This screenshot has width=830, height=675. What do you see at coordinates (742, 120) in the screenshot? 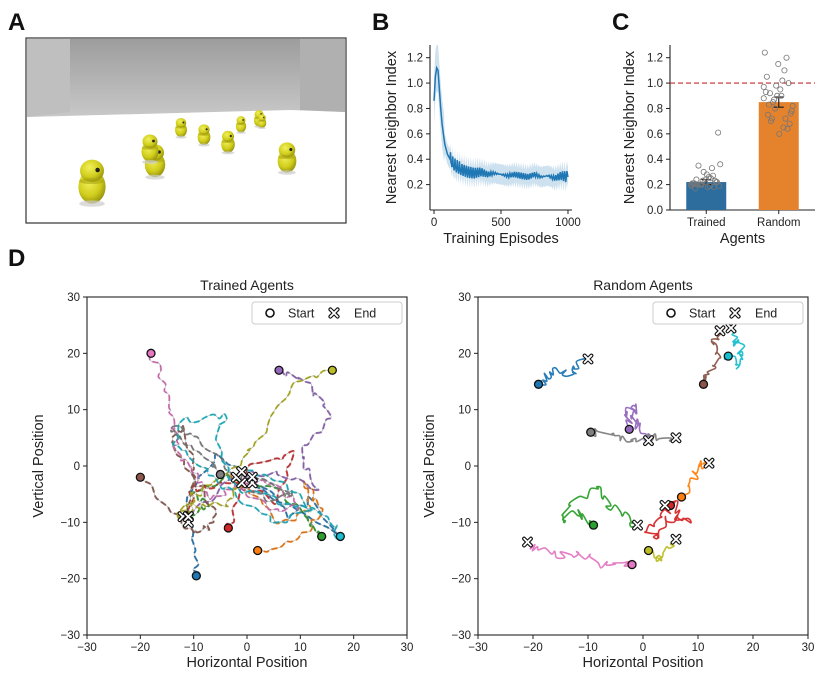
I see `panel-c-points` at bounding box center [742, 120].